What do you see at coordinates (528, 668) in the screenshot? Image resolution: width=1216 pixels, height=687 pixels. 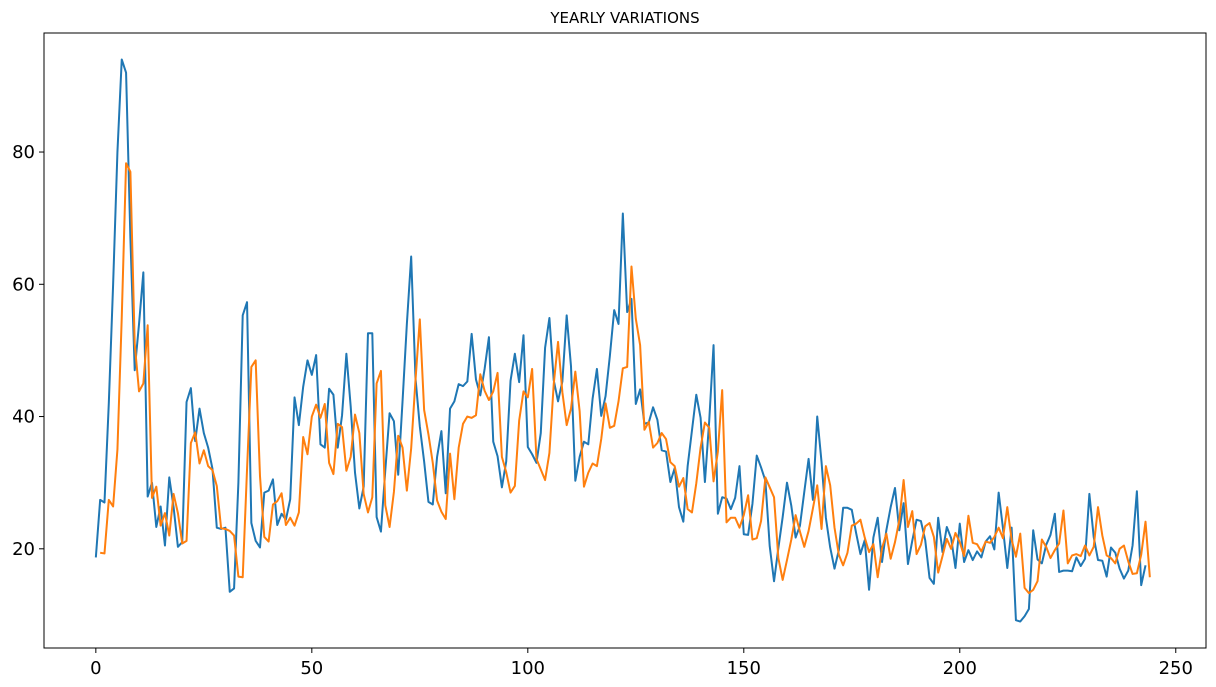 I see `x-tick-label: 100` at bounding box center [528, 668].